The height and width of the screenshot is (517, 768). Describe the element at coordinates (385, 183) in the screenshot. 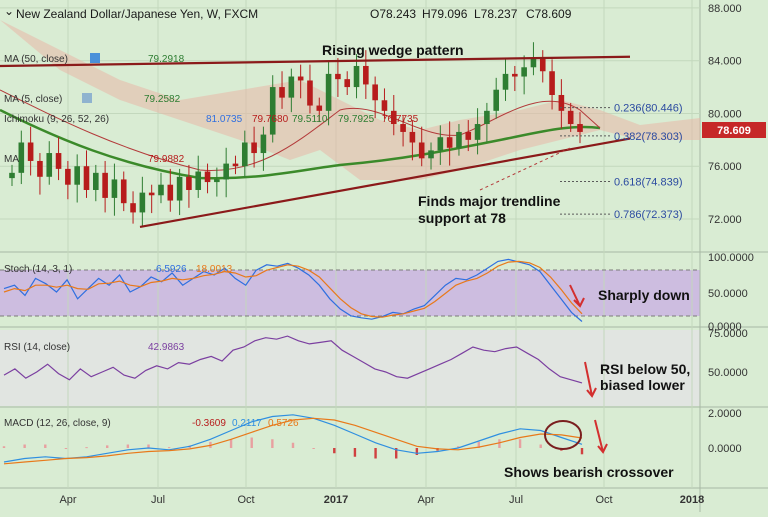

I see `trendline-support` at that location.